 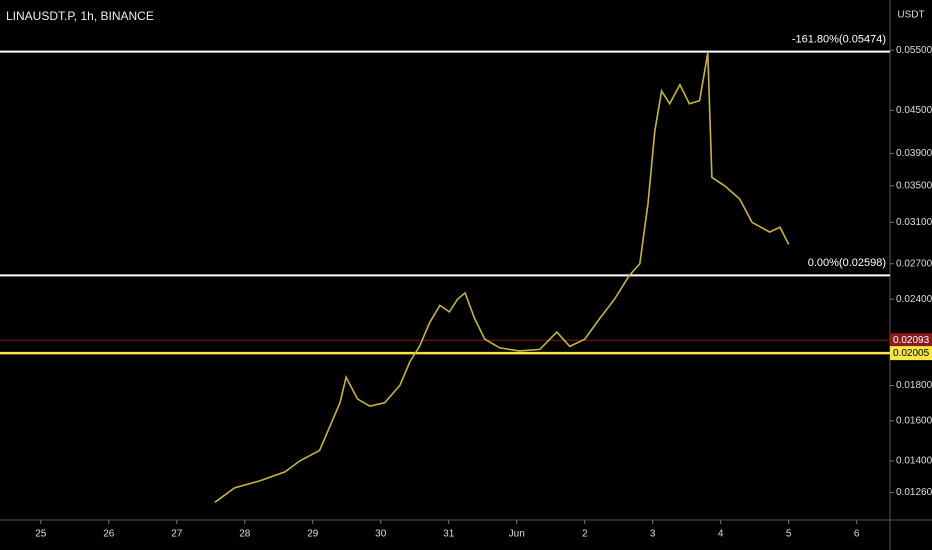 What do you see at coordinates (245, 534) in the screenshot?
I see `x-tick-label: 28` at bounding box center [245, 534].